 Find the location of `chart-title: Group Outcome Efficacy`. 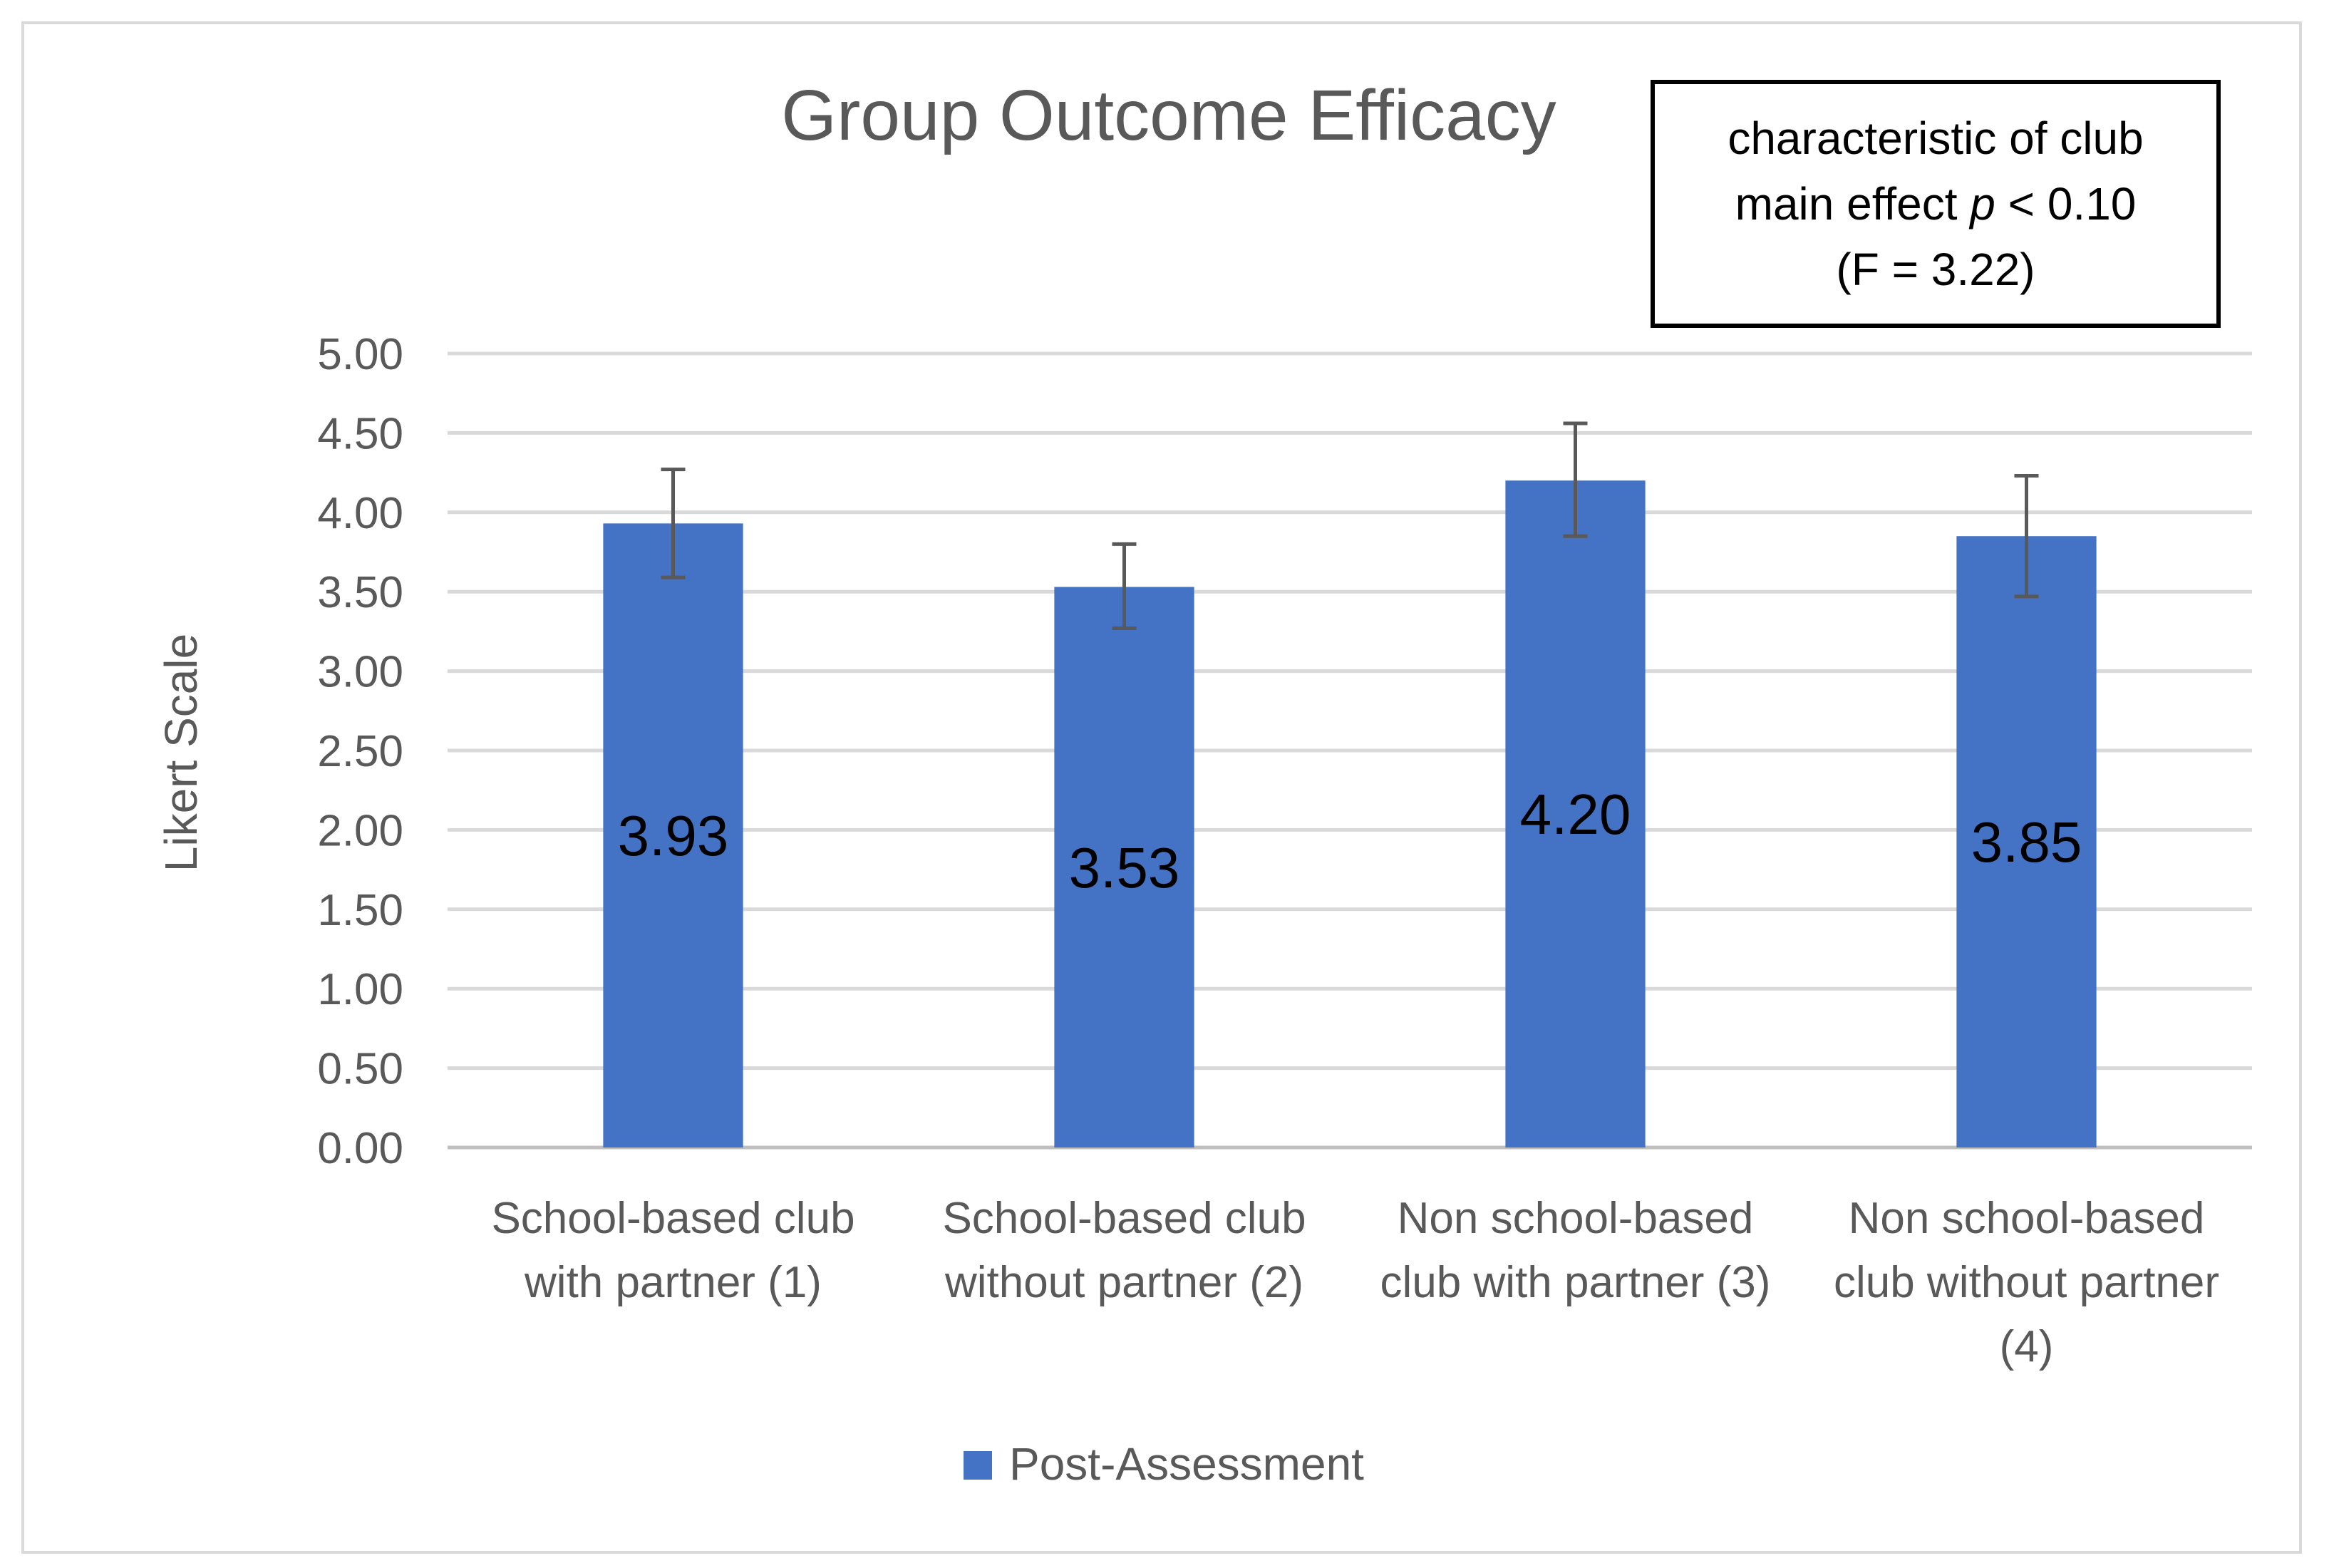

chart-title: Group Outcome Efficacy is located at coordinates (1168, 116).